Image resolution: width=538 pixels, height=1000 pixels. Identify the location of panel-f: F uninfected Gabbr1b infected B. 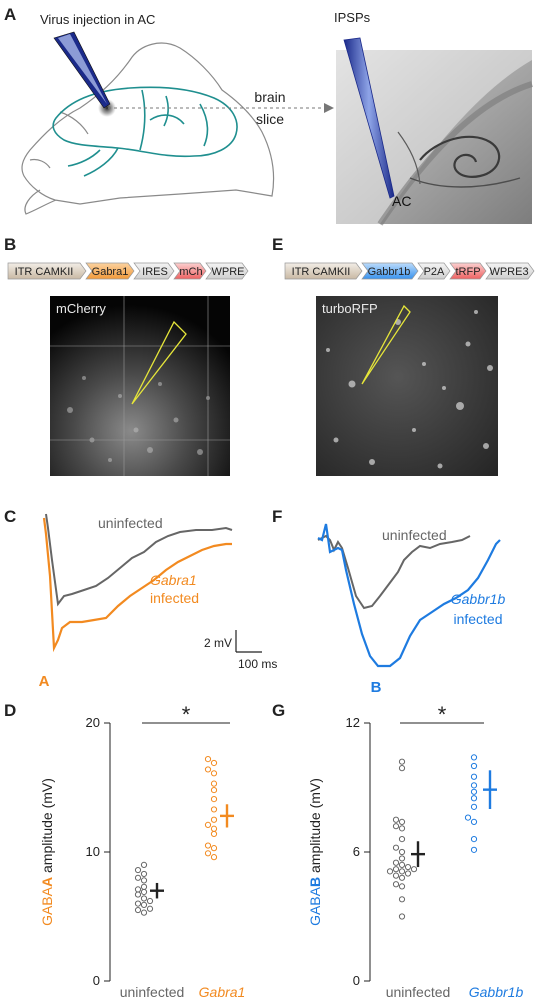
(388, 601).